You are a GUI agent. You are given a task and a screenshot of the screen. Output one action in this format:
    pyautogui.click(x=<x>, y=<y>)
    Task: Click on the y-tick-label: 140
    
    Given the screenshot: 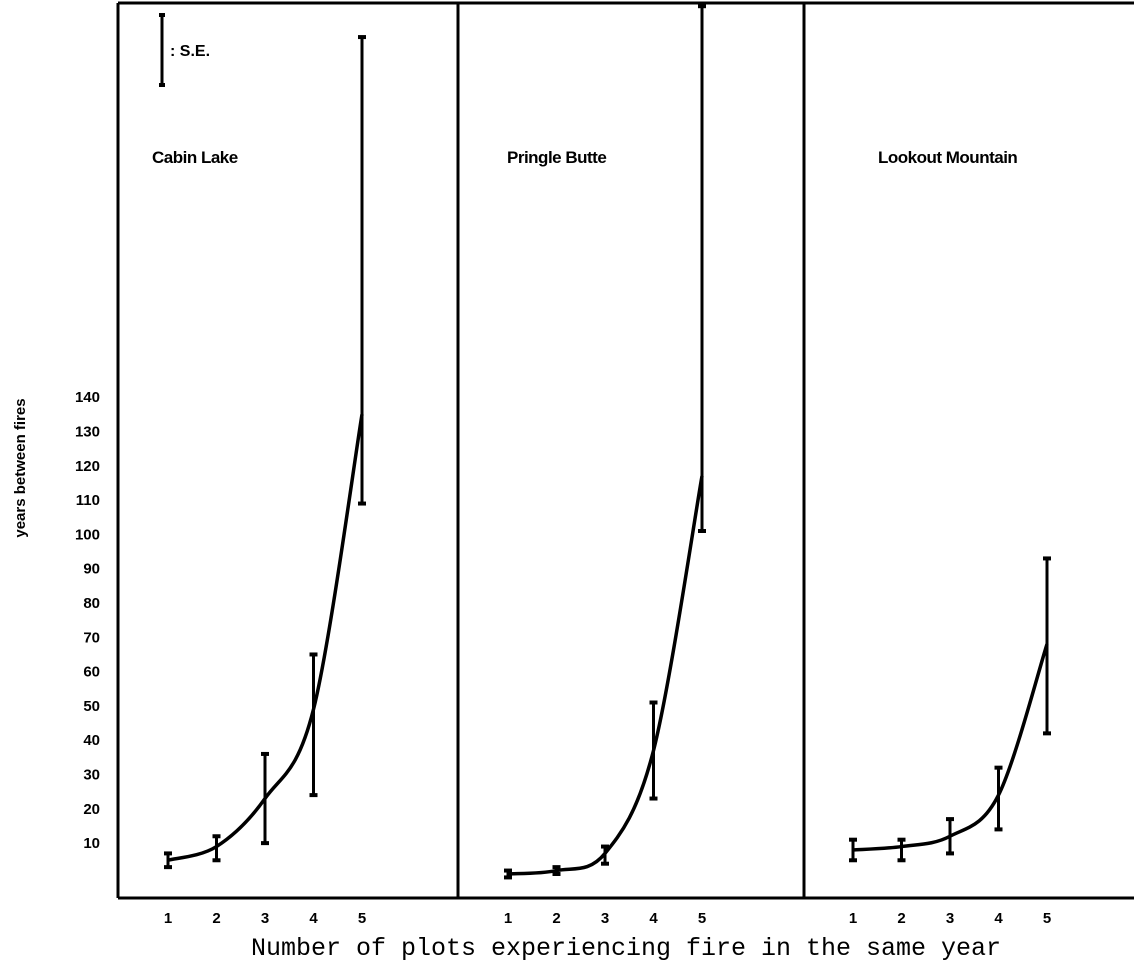 What is the action you would take?
    pyautogui.click(x=87, y=397)
    